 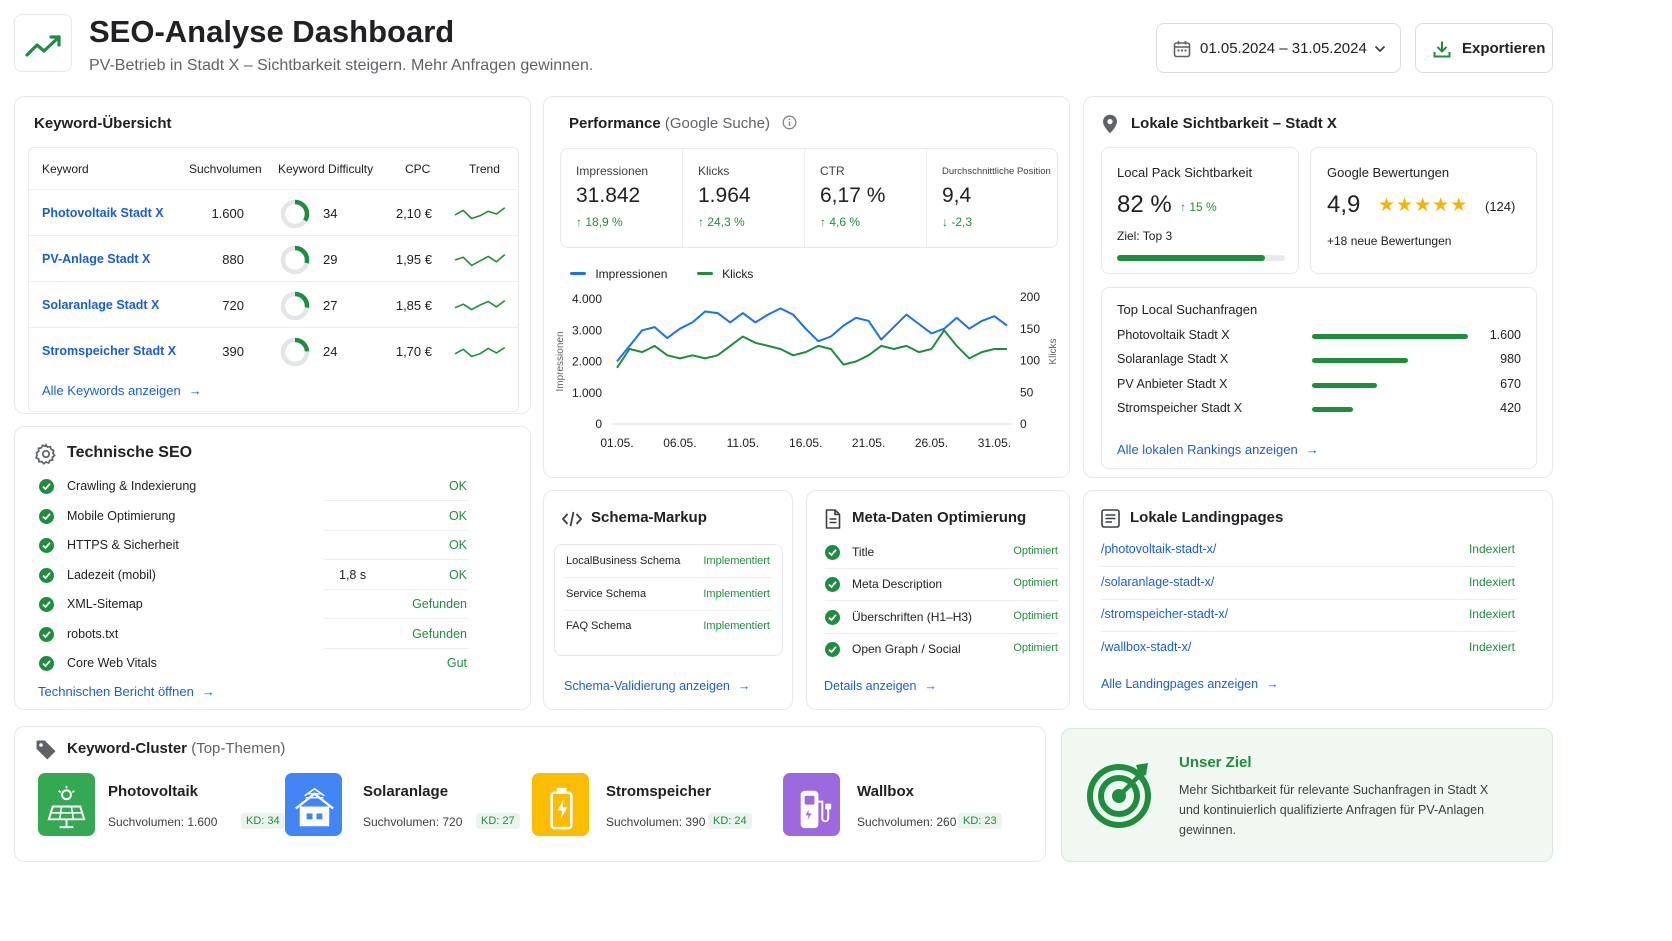 What do you see at coordinates (560, 804) in the screenshot?
I see `battery-icon` at bounding box center [560, 804].